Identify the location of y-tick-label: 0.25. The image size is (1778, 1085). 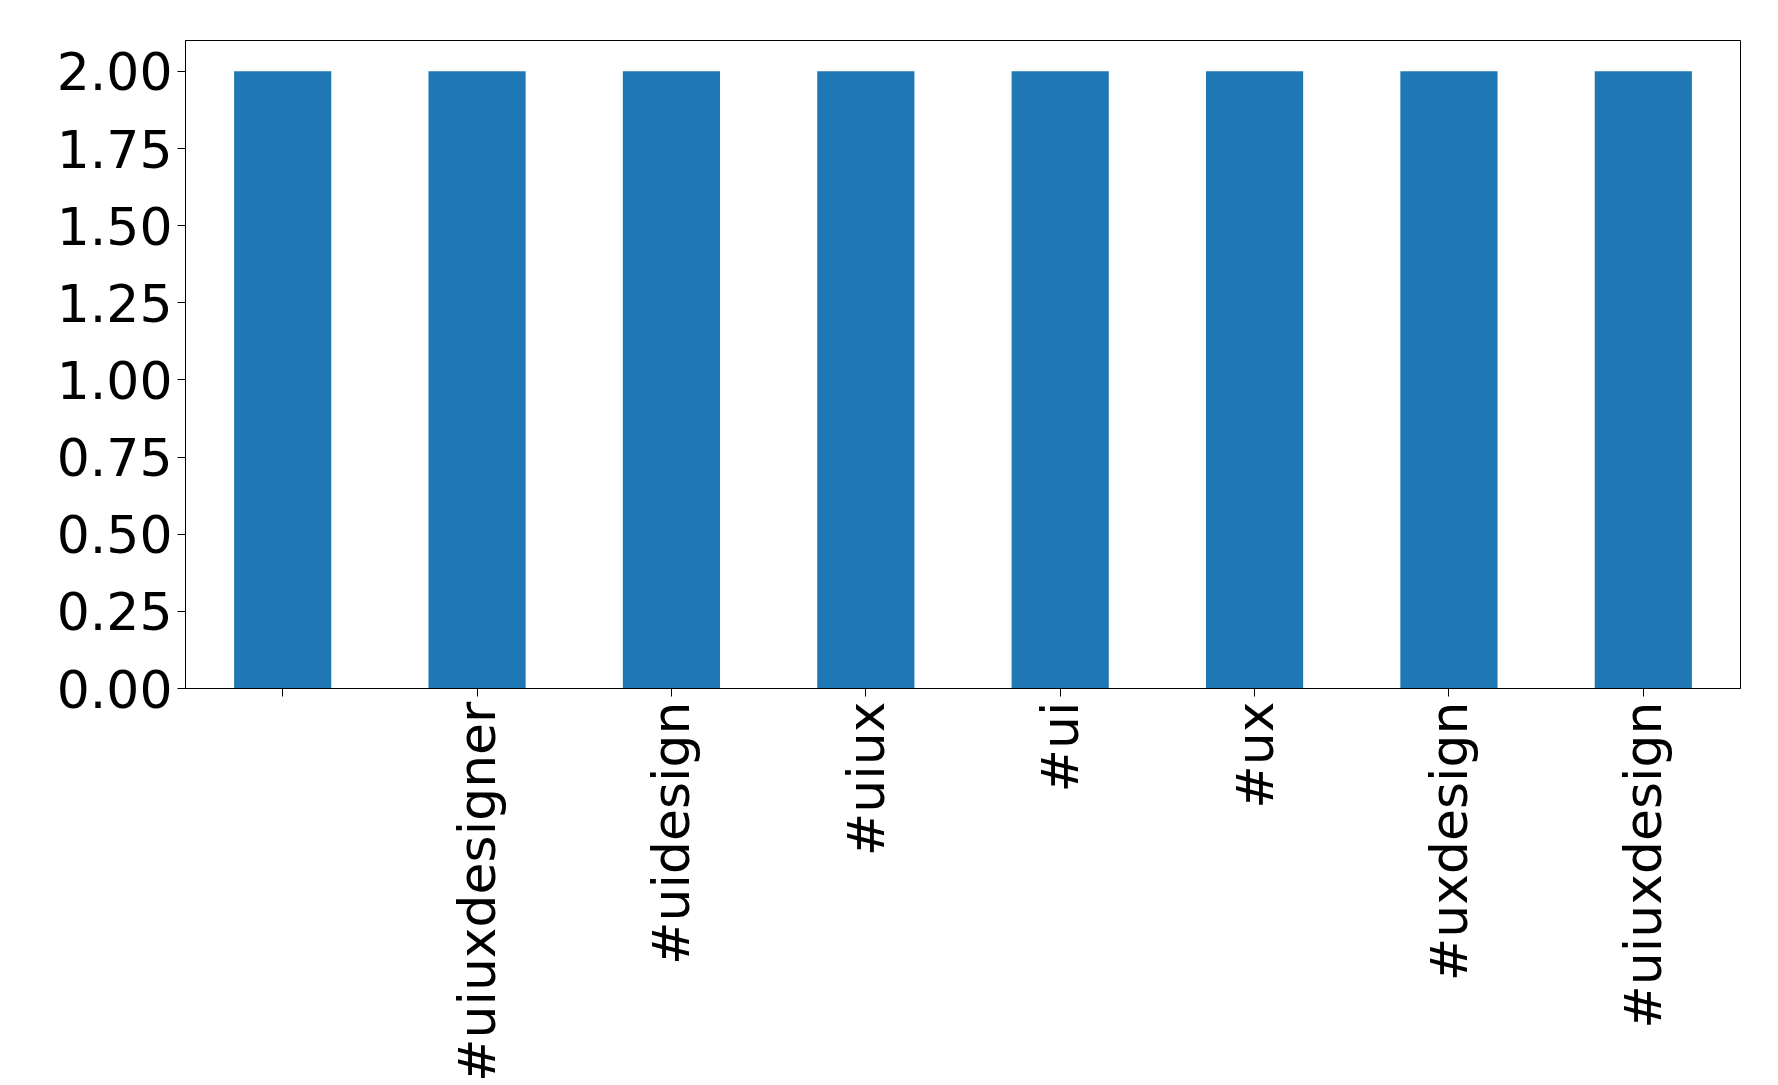
(114, 612).